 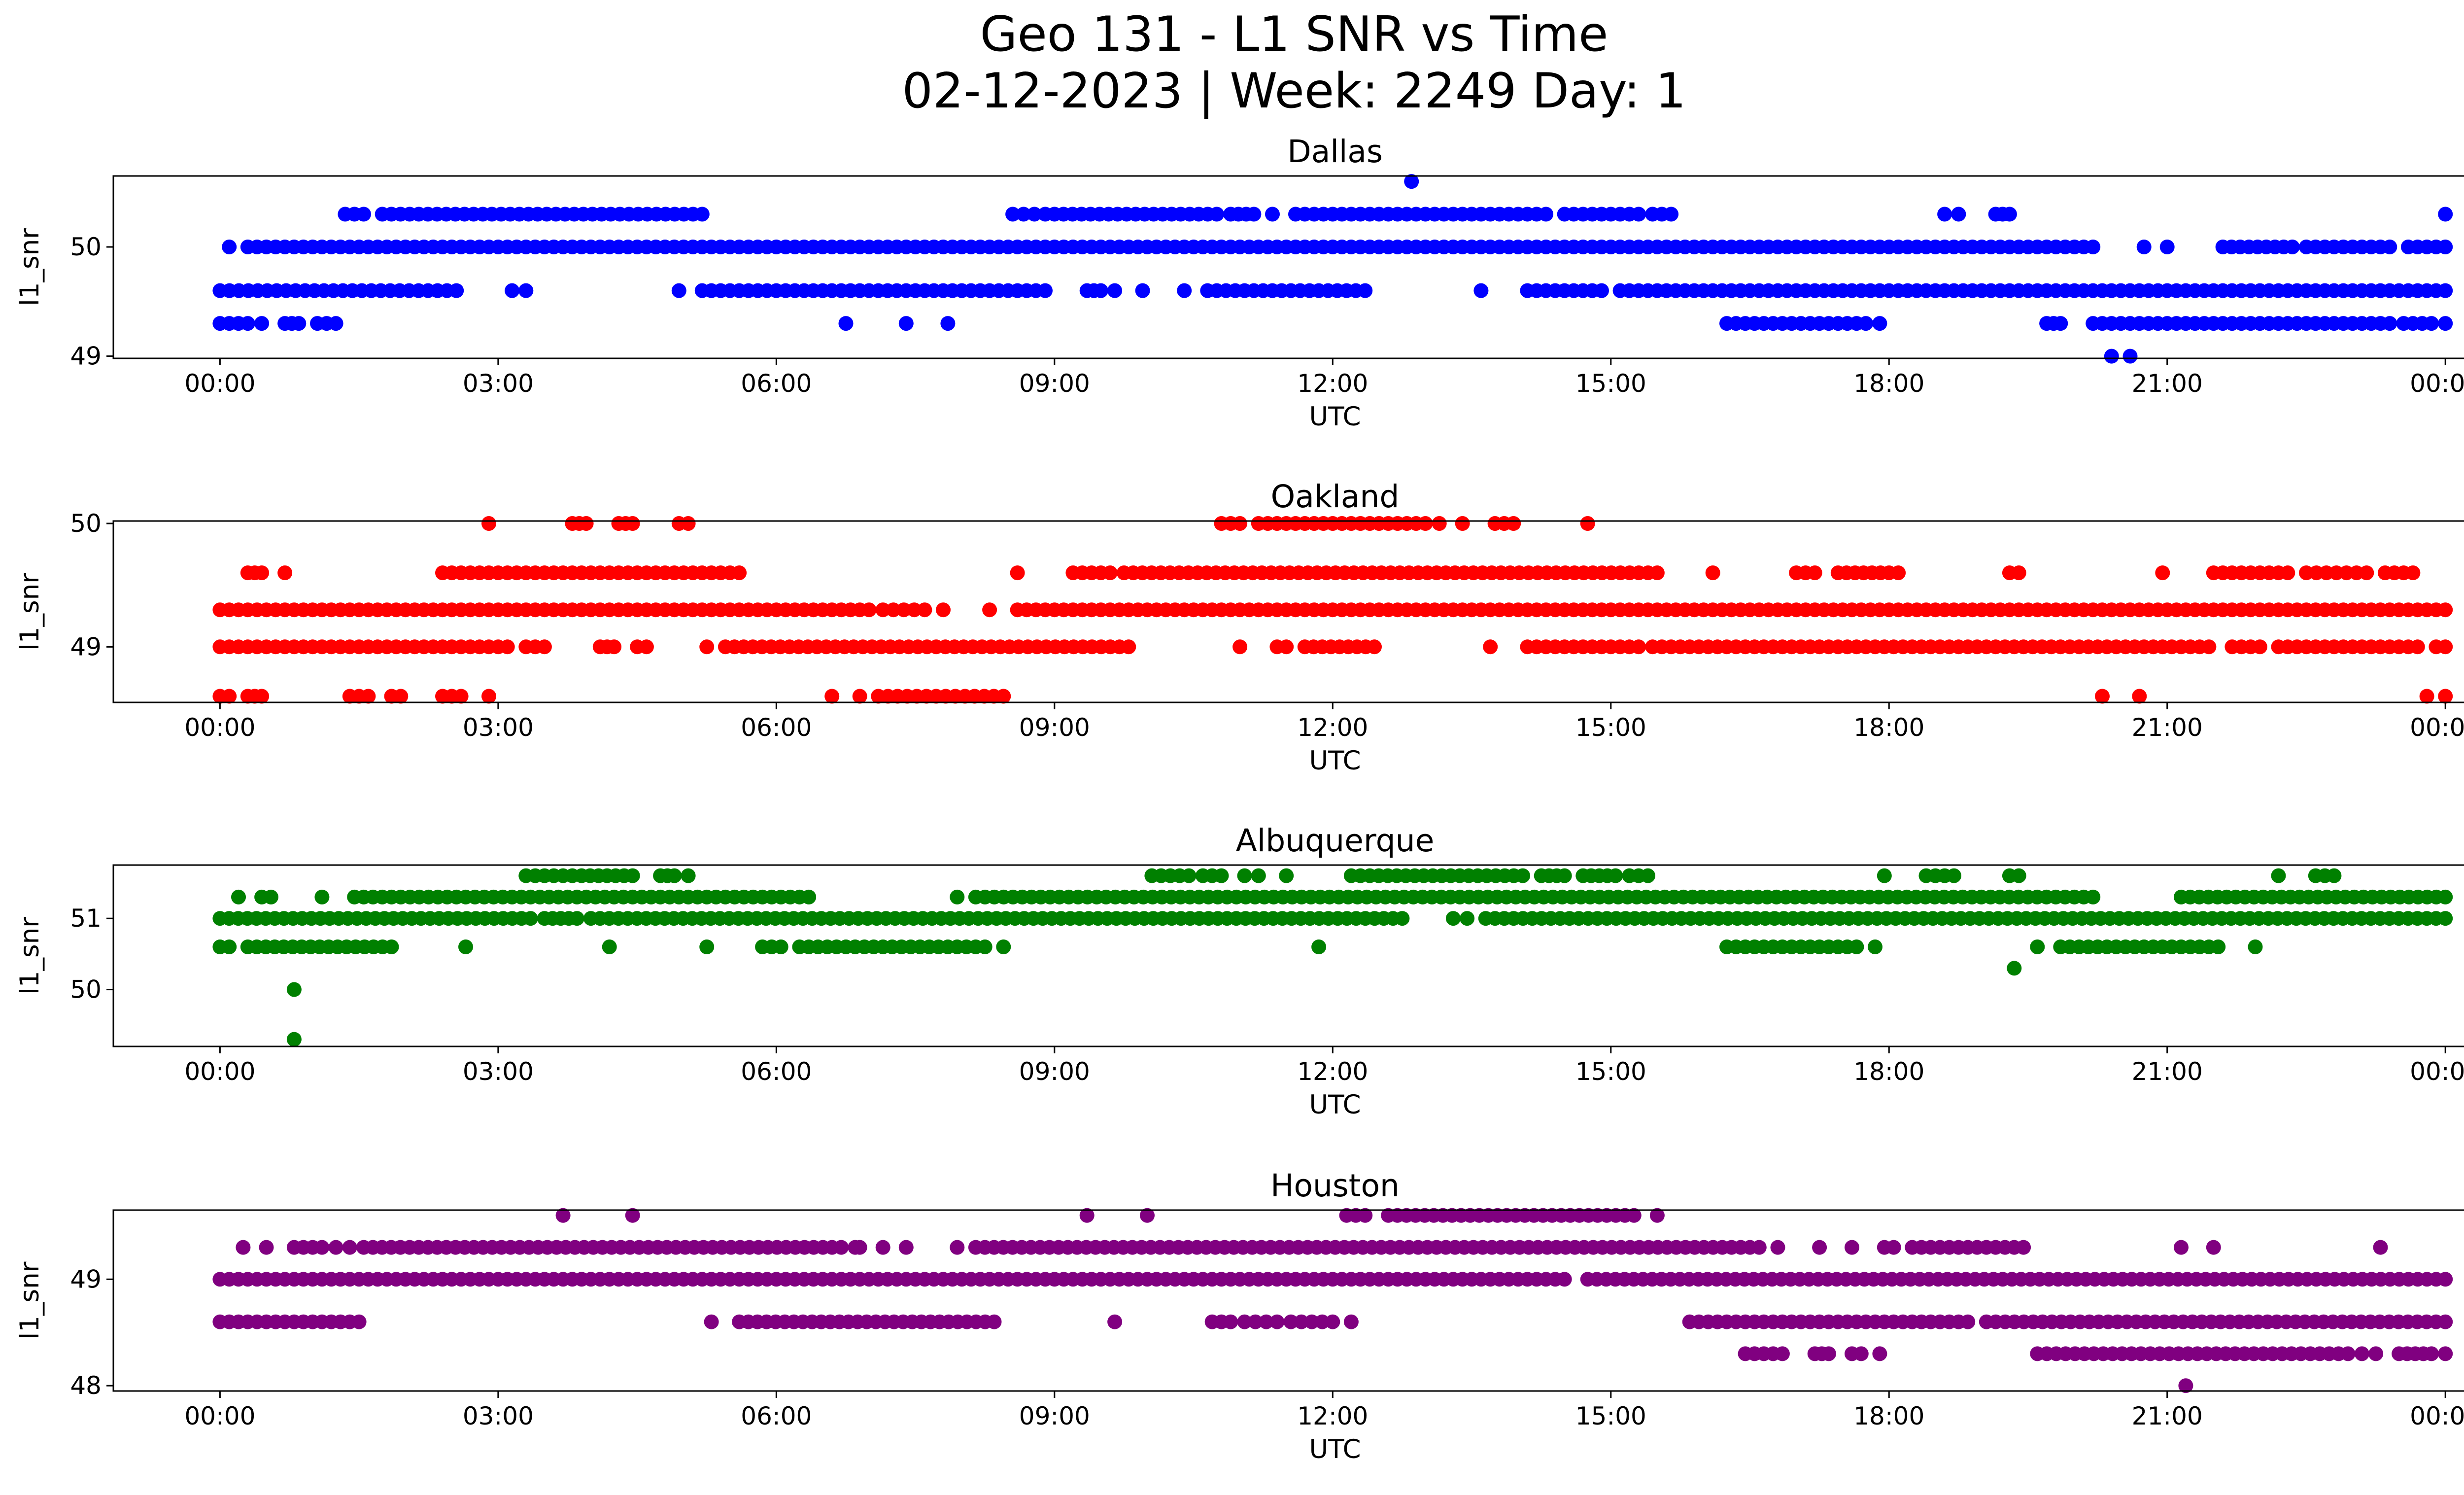 I want to click on subplot-title: Albuquerque, so click(x=1335, y=841).